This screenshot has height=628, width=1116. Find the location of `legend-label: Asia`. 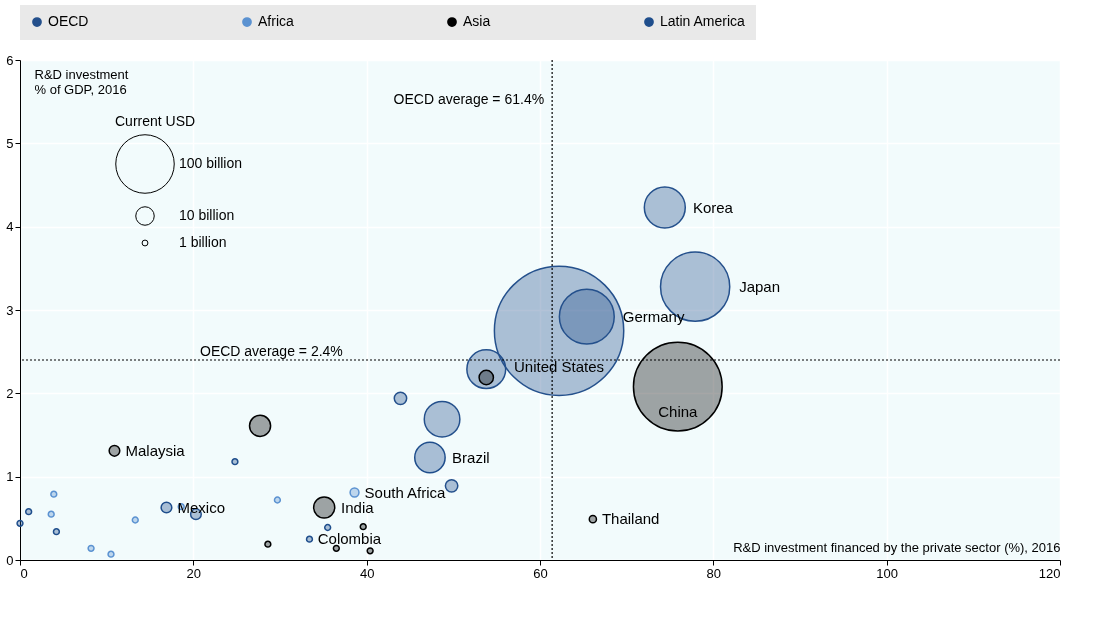

legend-label: Asia is located at coordinates (477, 21).